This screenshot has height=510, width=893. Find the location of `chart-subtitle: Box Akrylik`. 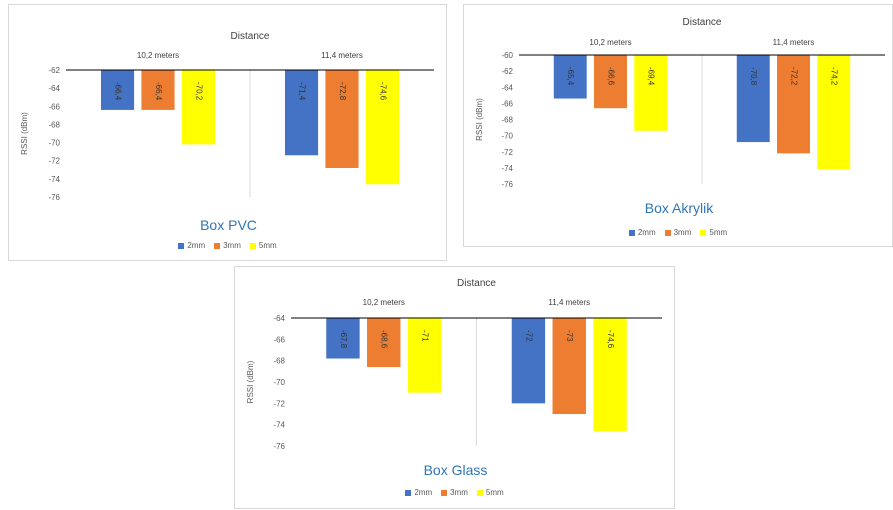

chart-subtitle: Box Akrylik is located at coordinates (679, 208).